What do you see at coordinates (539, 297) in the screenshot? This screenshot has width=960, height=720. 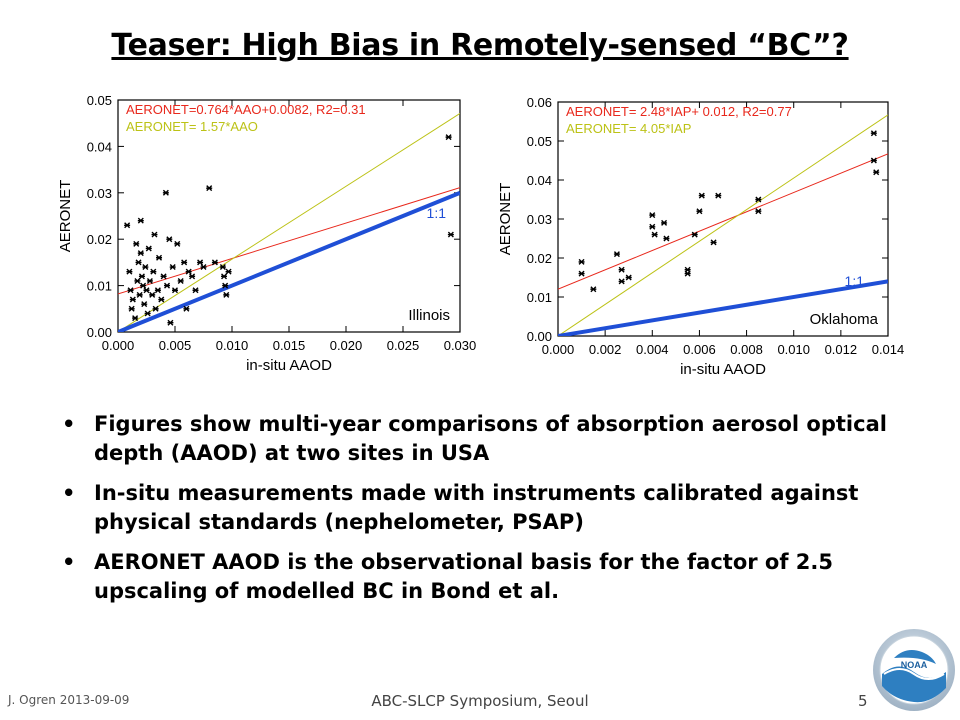 I see `y-tick-label: 0.01` at bounding box center [539, 297].